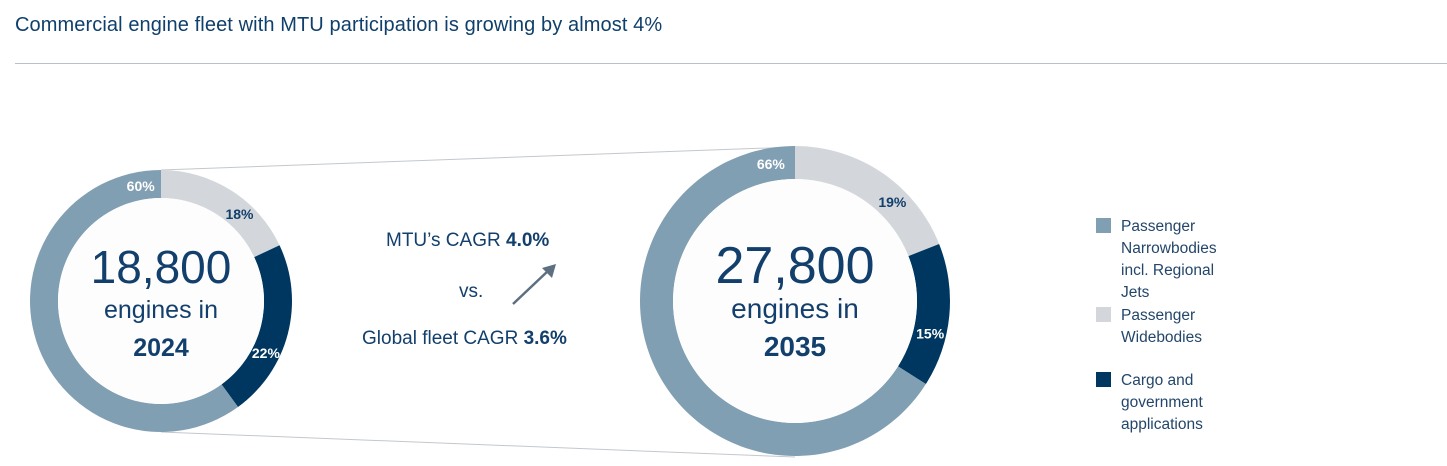  Describe the element at coordinates (1103, 314) in the screenshot. I see `legend-swatch-widebody` at that location.